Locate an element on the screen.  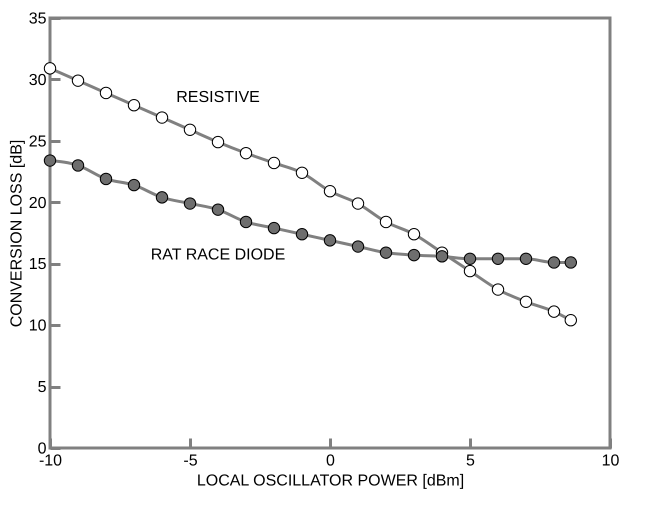
y-tick-label: 30 is located at coordinates (37, 80).